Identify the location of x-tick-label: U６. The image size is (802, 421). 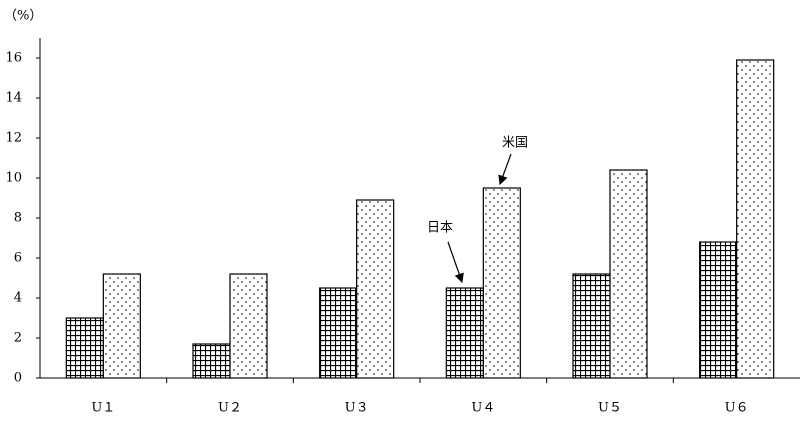
(737, 408).